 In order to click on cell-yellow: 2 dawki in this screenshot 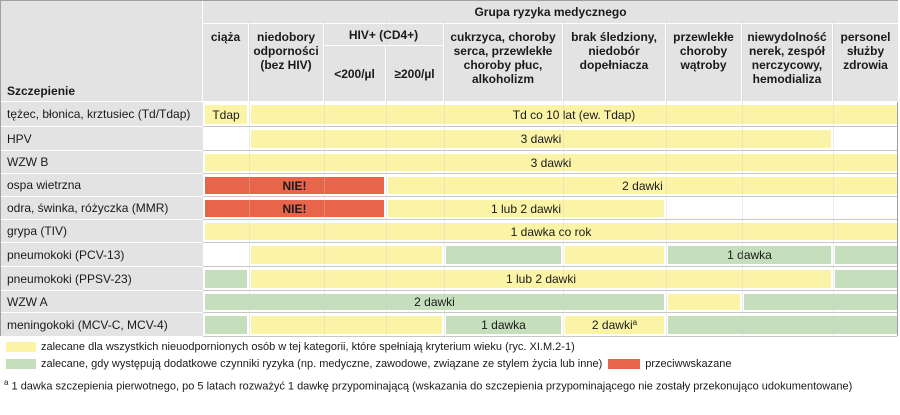, I will do `click(642, 185)`.